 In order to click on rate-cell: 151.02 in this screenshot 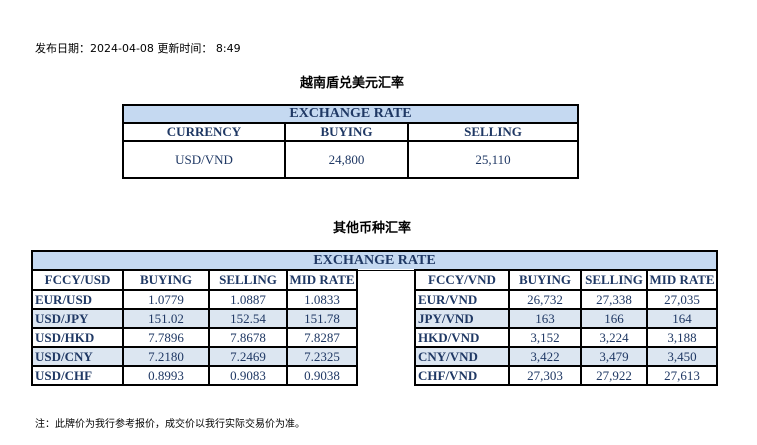, I will do `click(166, 318)`.